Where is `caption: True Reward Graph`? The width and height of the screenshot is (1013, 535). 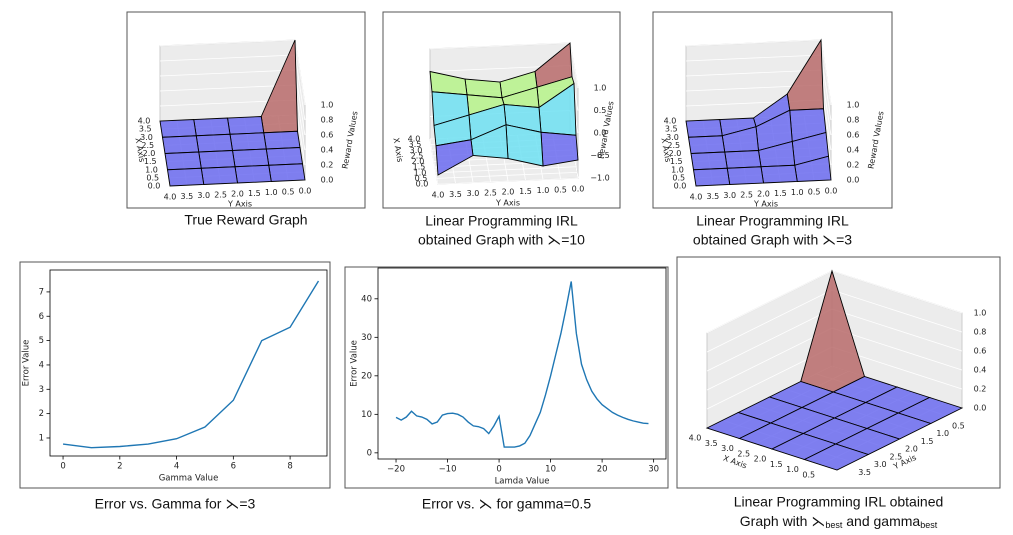
caption: True Reward Graph is located at coordinates (245, 220).